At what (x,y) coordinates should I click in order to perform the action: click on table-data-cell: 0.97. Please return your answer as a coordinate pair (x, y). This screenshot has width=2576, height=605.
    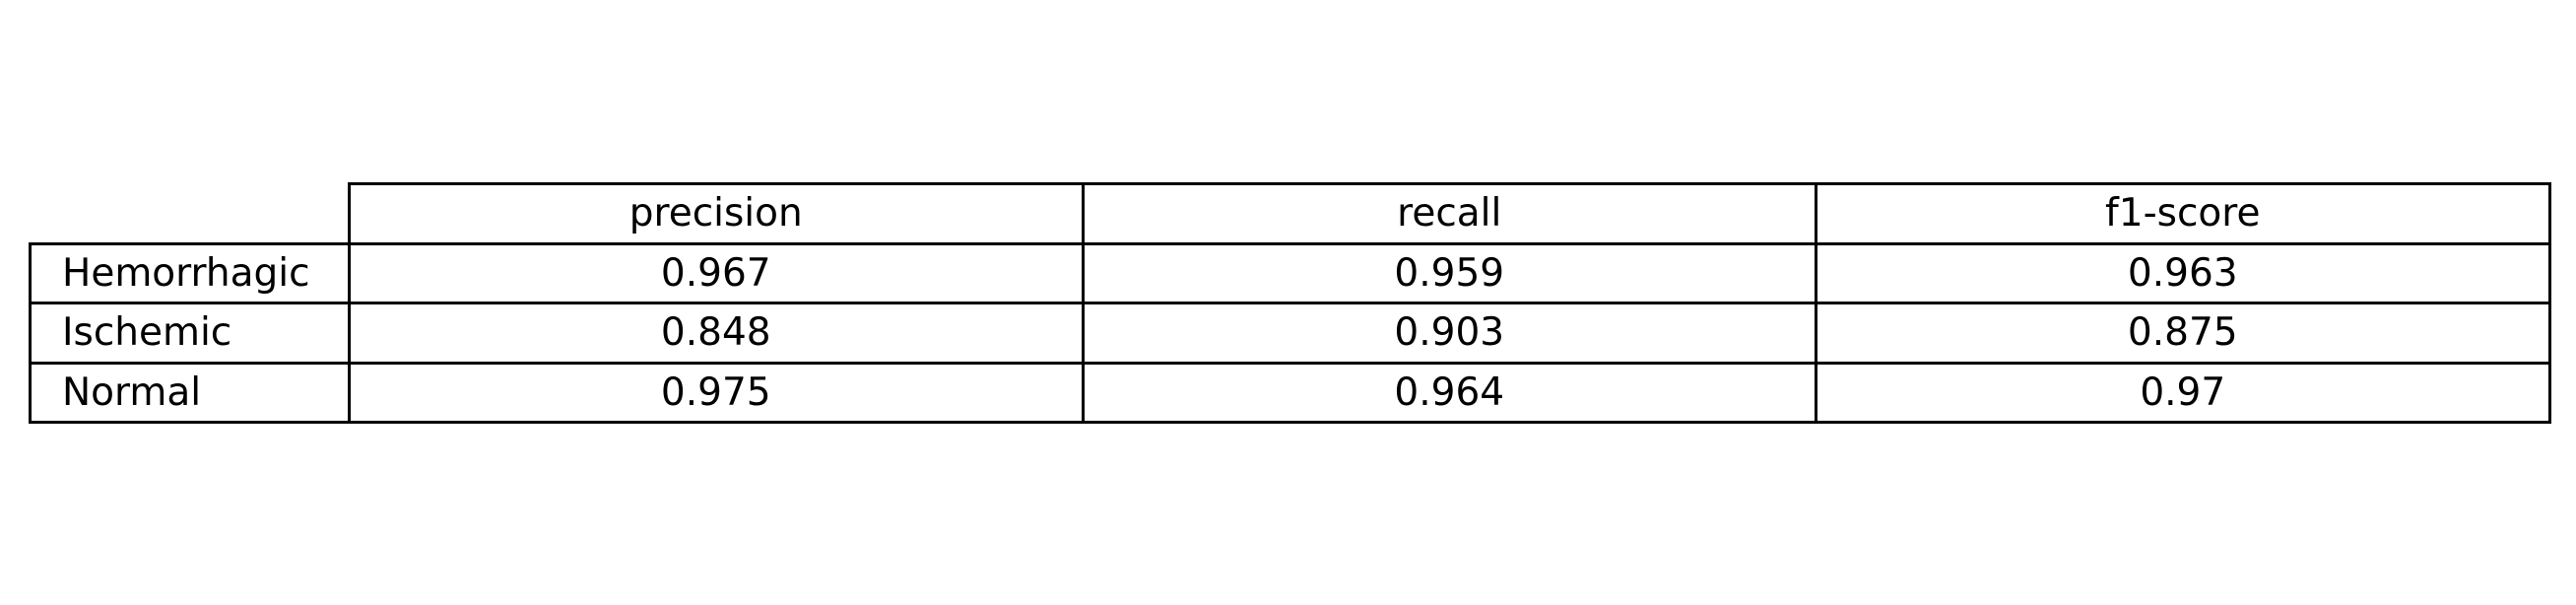
    Looking at the image, I should click on (2183, 392).